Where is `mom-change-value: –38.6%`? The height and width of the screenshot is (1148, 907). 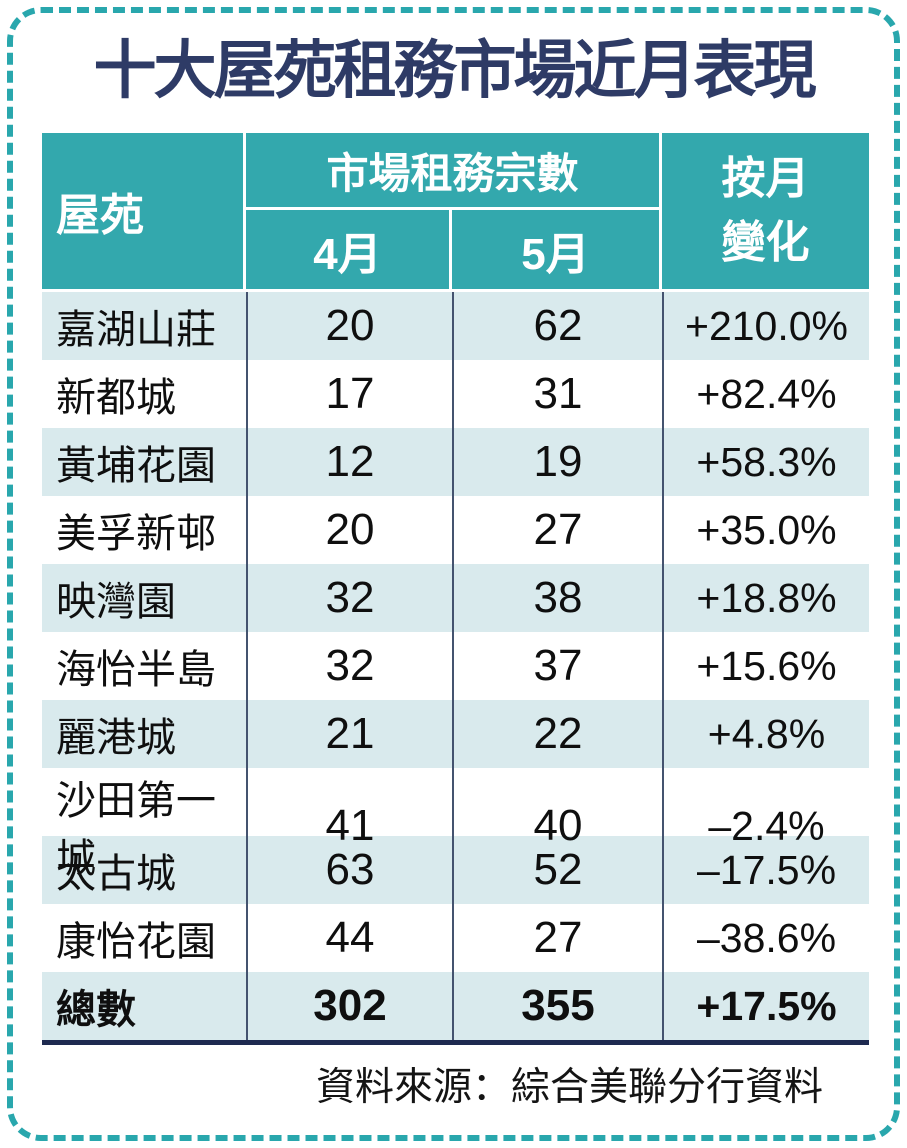 mom-change-value: –38.6% is located at coordinates (765, 938).